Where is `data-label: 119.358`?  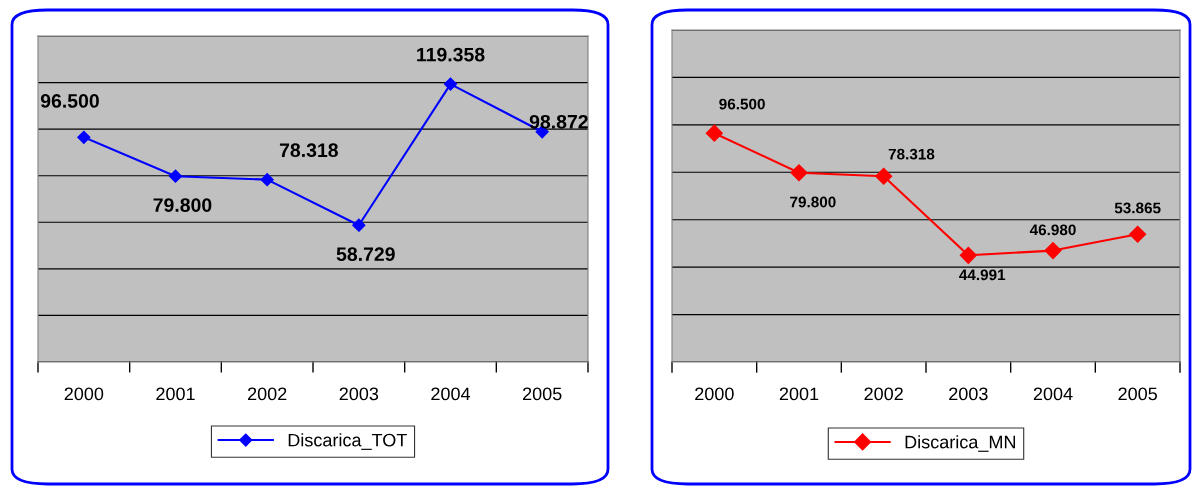 data-label: 119.358 is located at coordinates (451, 54).